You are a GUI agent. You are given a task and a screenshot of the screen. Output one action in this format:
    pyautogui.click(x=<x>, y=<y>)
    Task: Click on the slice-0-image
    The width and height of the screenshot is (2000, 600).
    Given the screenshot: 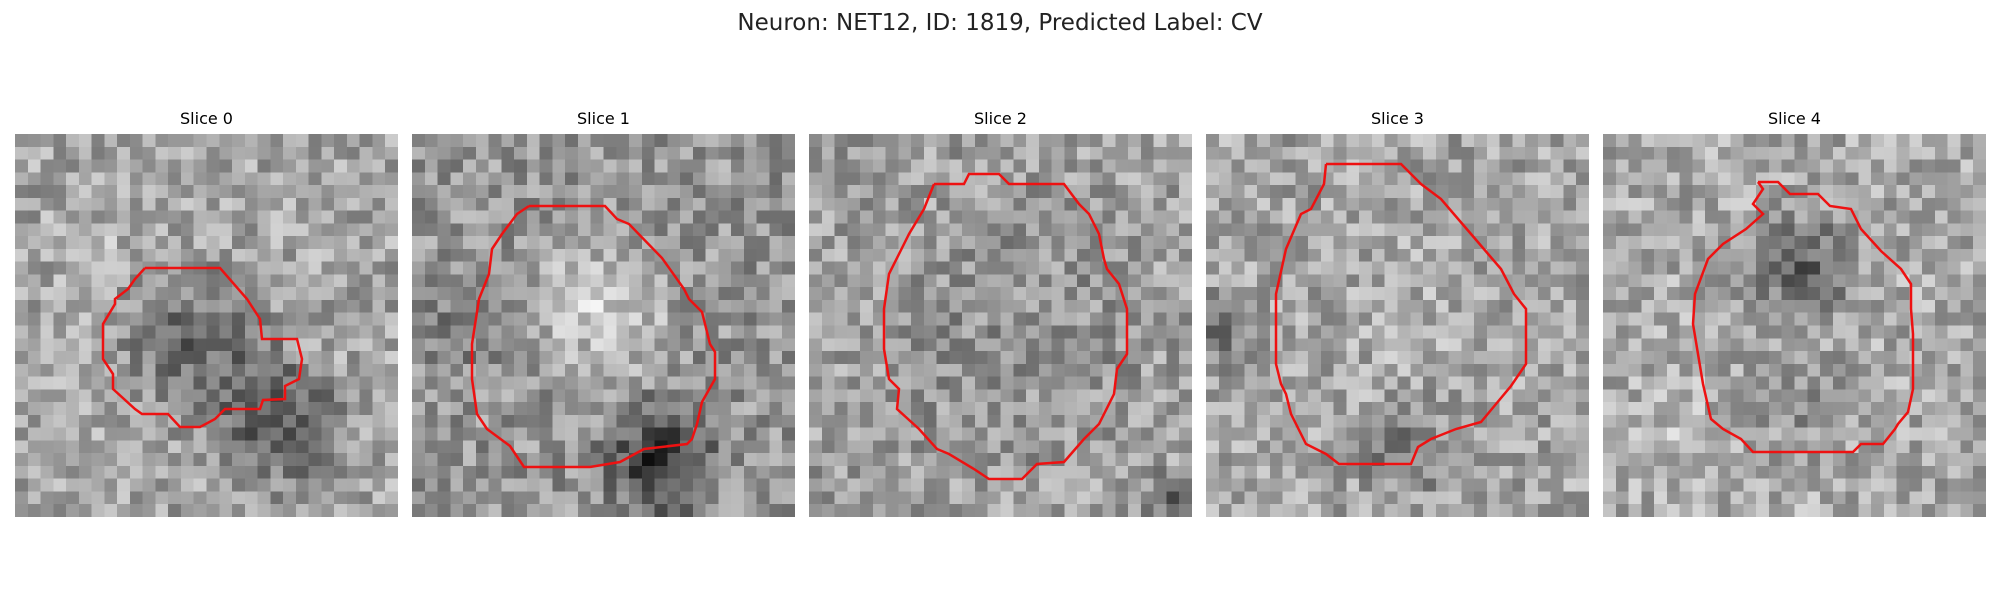 What is the action you would take?
    pyautogui.click(x=206, y=325)
    